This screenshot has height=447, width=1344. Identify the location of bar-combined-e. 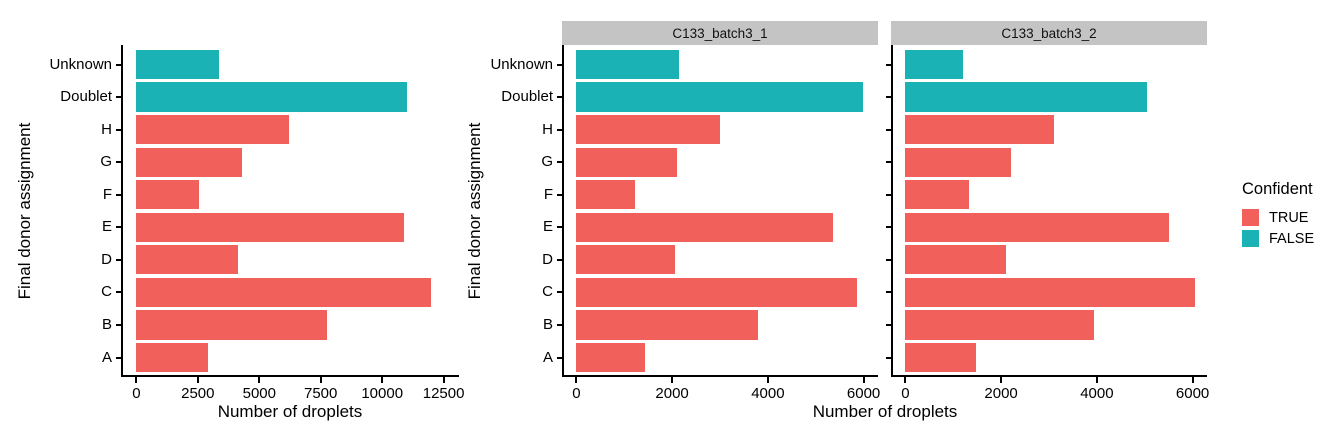
(270, 227).